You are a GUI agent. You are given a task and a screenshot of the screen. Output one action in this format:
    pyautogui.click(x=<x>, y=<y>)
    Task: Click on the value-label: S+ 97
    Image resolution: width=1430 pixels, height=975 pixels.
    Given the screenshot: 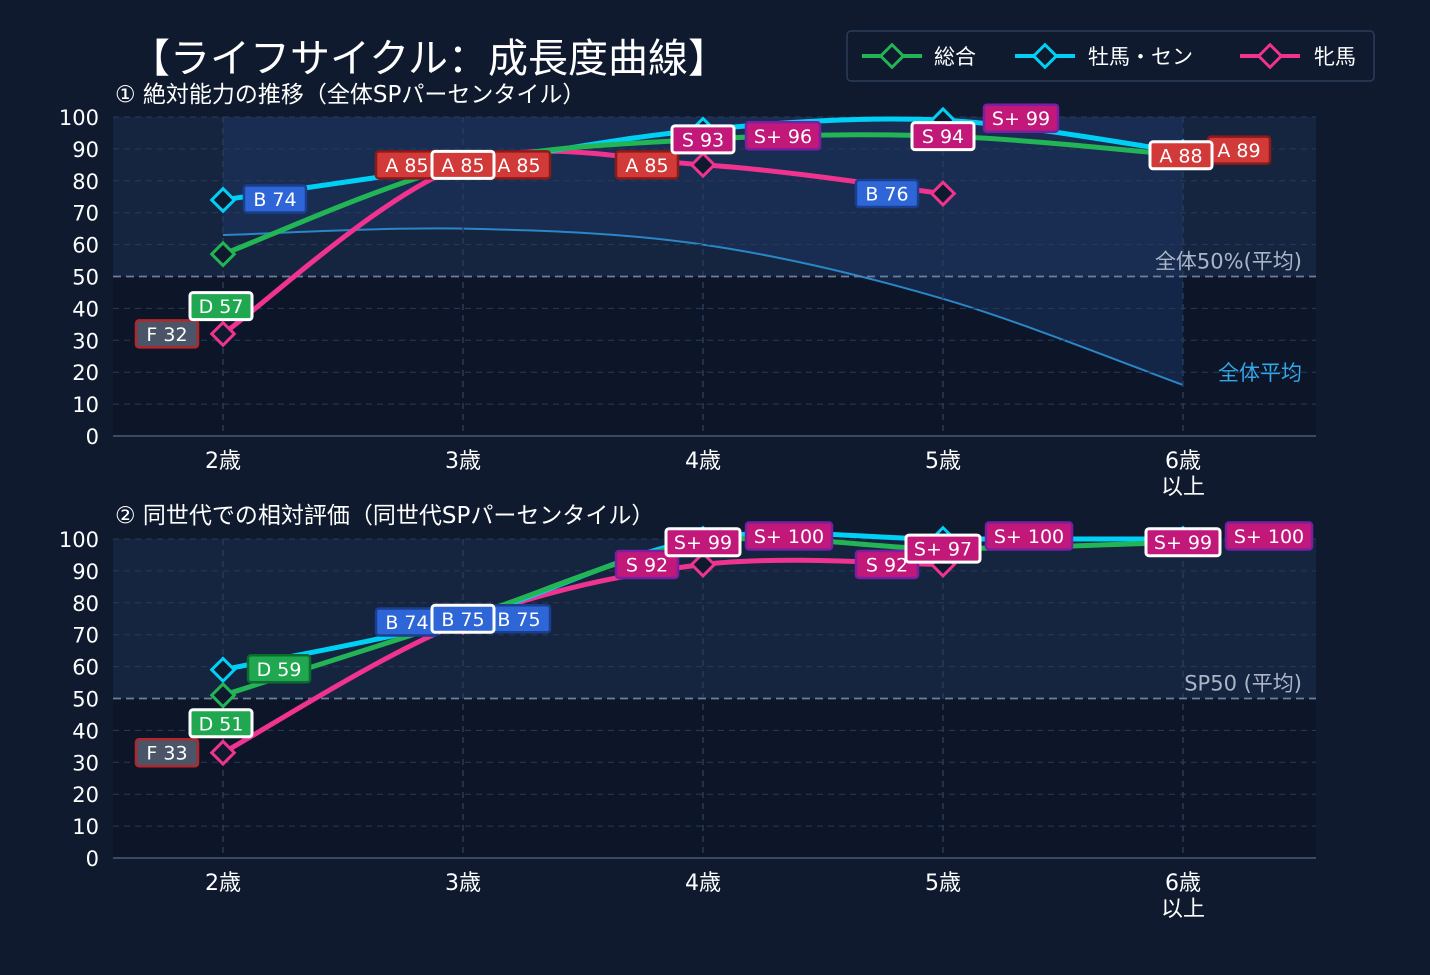 What is the action you would take?
    pyautogui.click(x=943, y=550)
    